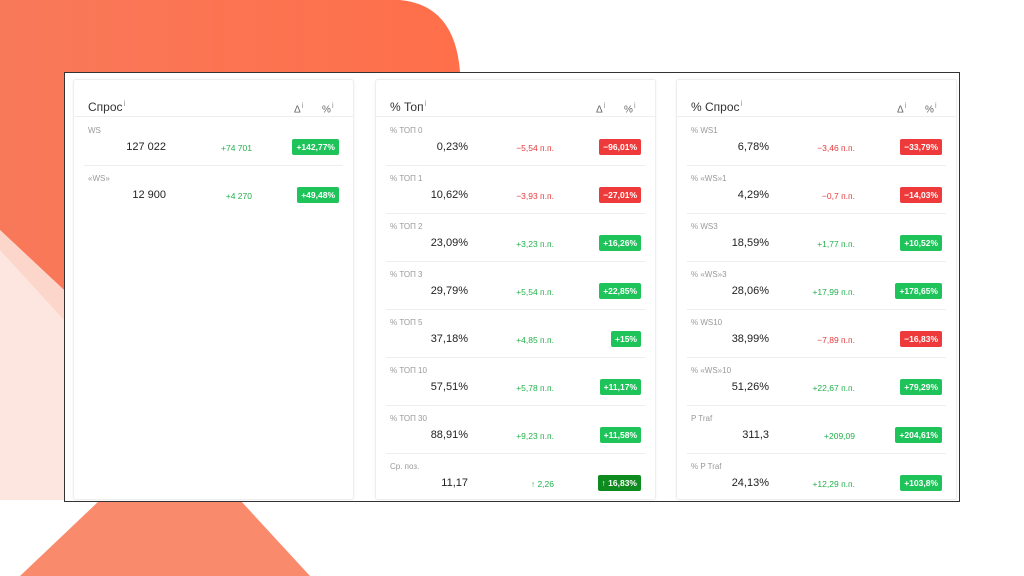  What do you see at coordinates (535, 244) in the screenshot?
I see `row-delta: +3,23 п.п.` at bounding box center [535, 244].